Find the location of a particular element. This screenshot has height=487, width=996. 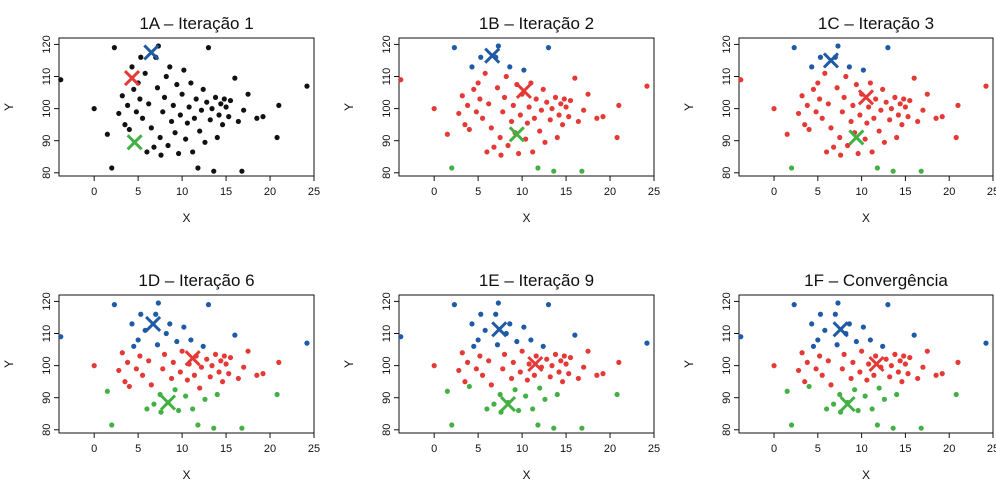

y-tick-label: 120 is located at coordinates (47, 44).